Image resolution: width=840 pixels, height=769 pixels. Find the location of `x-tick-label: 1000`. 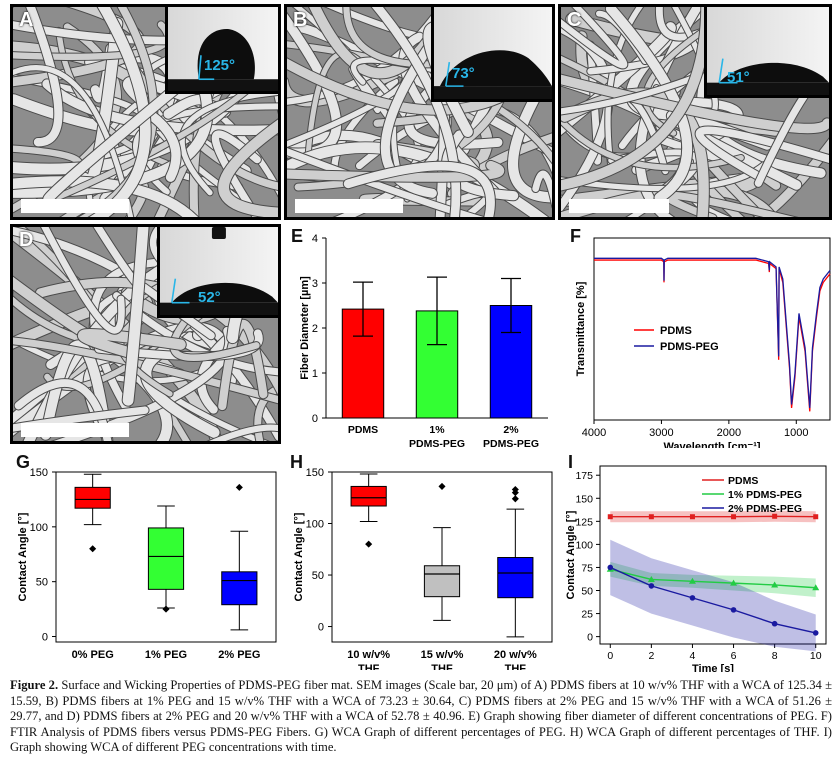

x-tick-label: 1000 is located at coordinates (796, 433).